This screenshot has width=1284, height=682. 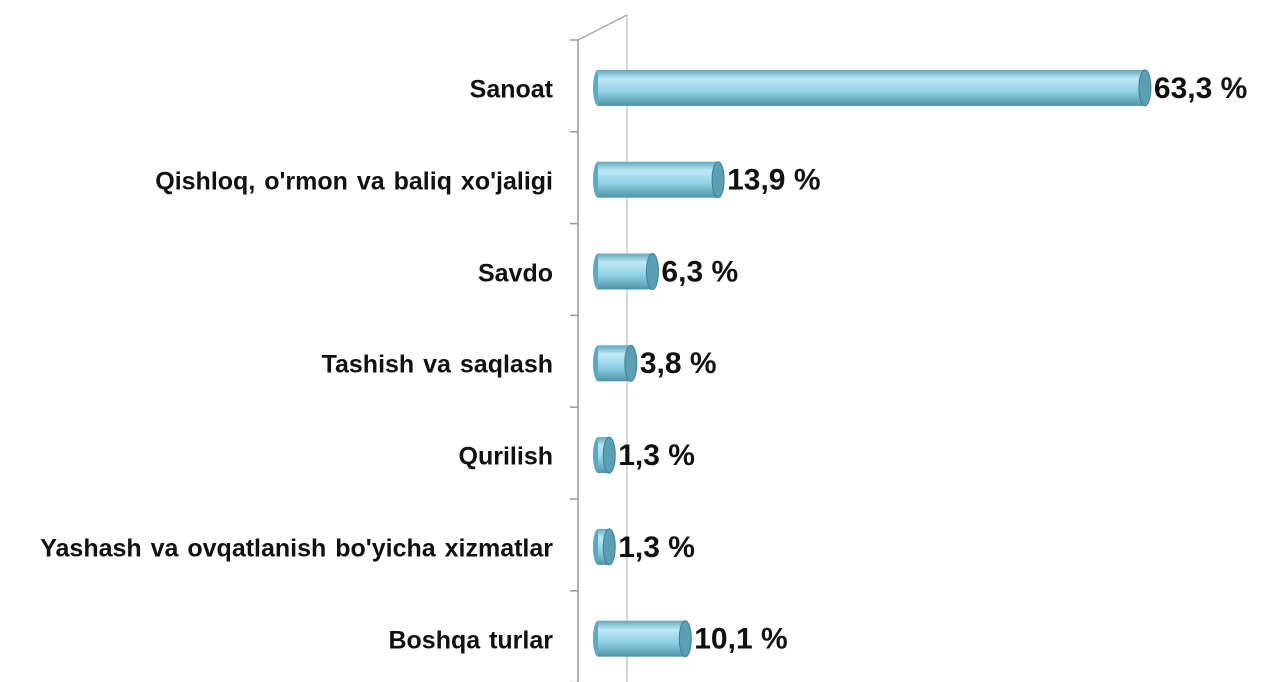 I want to click on category-label-box: Qishloq, o'rmon va baliq xo'jaligi, so click(x=276, y=181).